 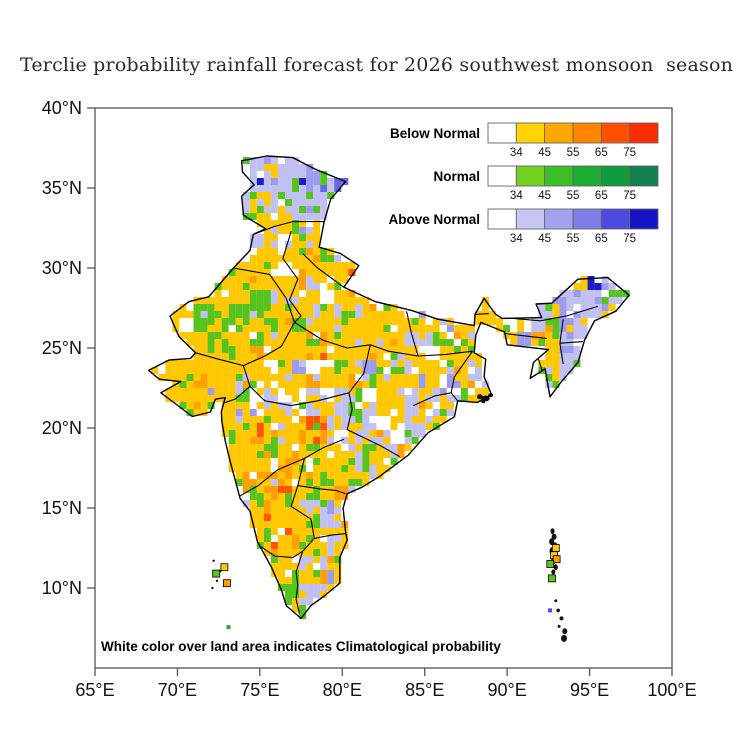 I want to click on legend-label: Below Normal, so click(x=435, y=133).